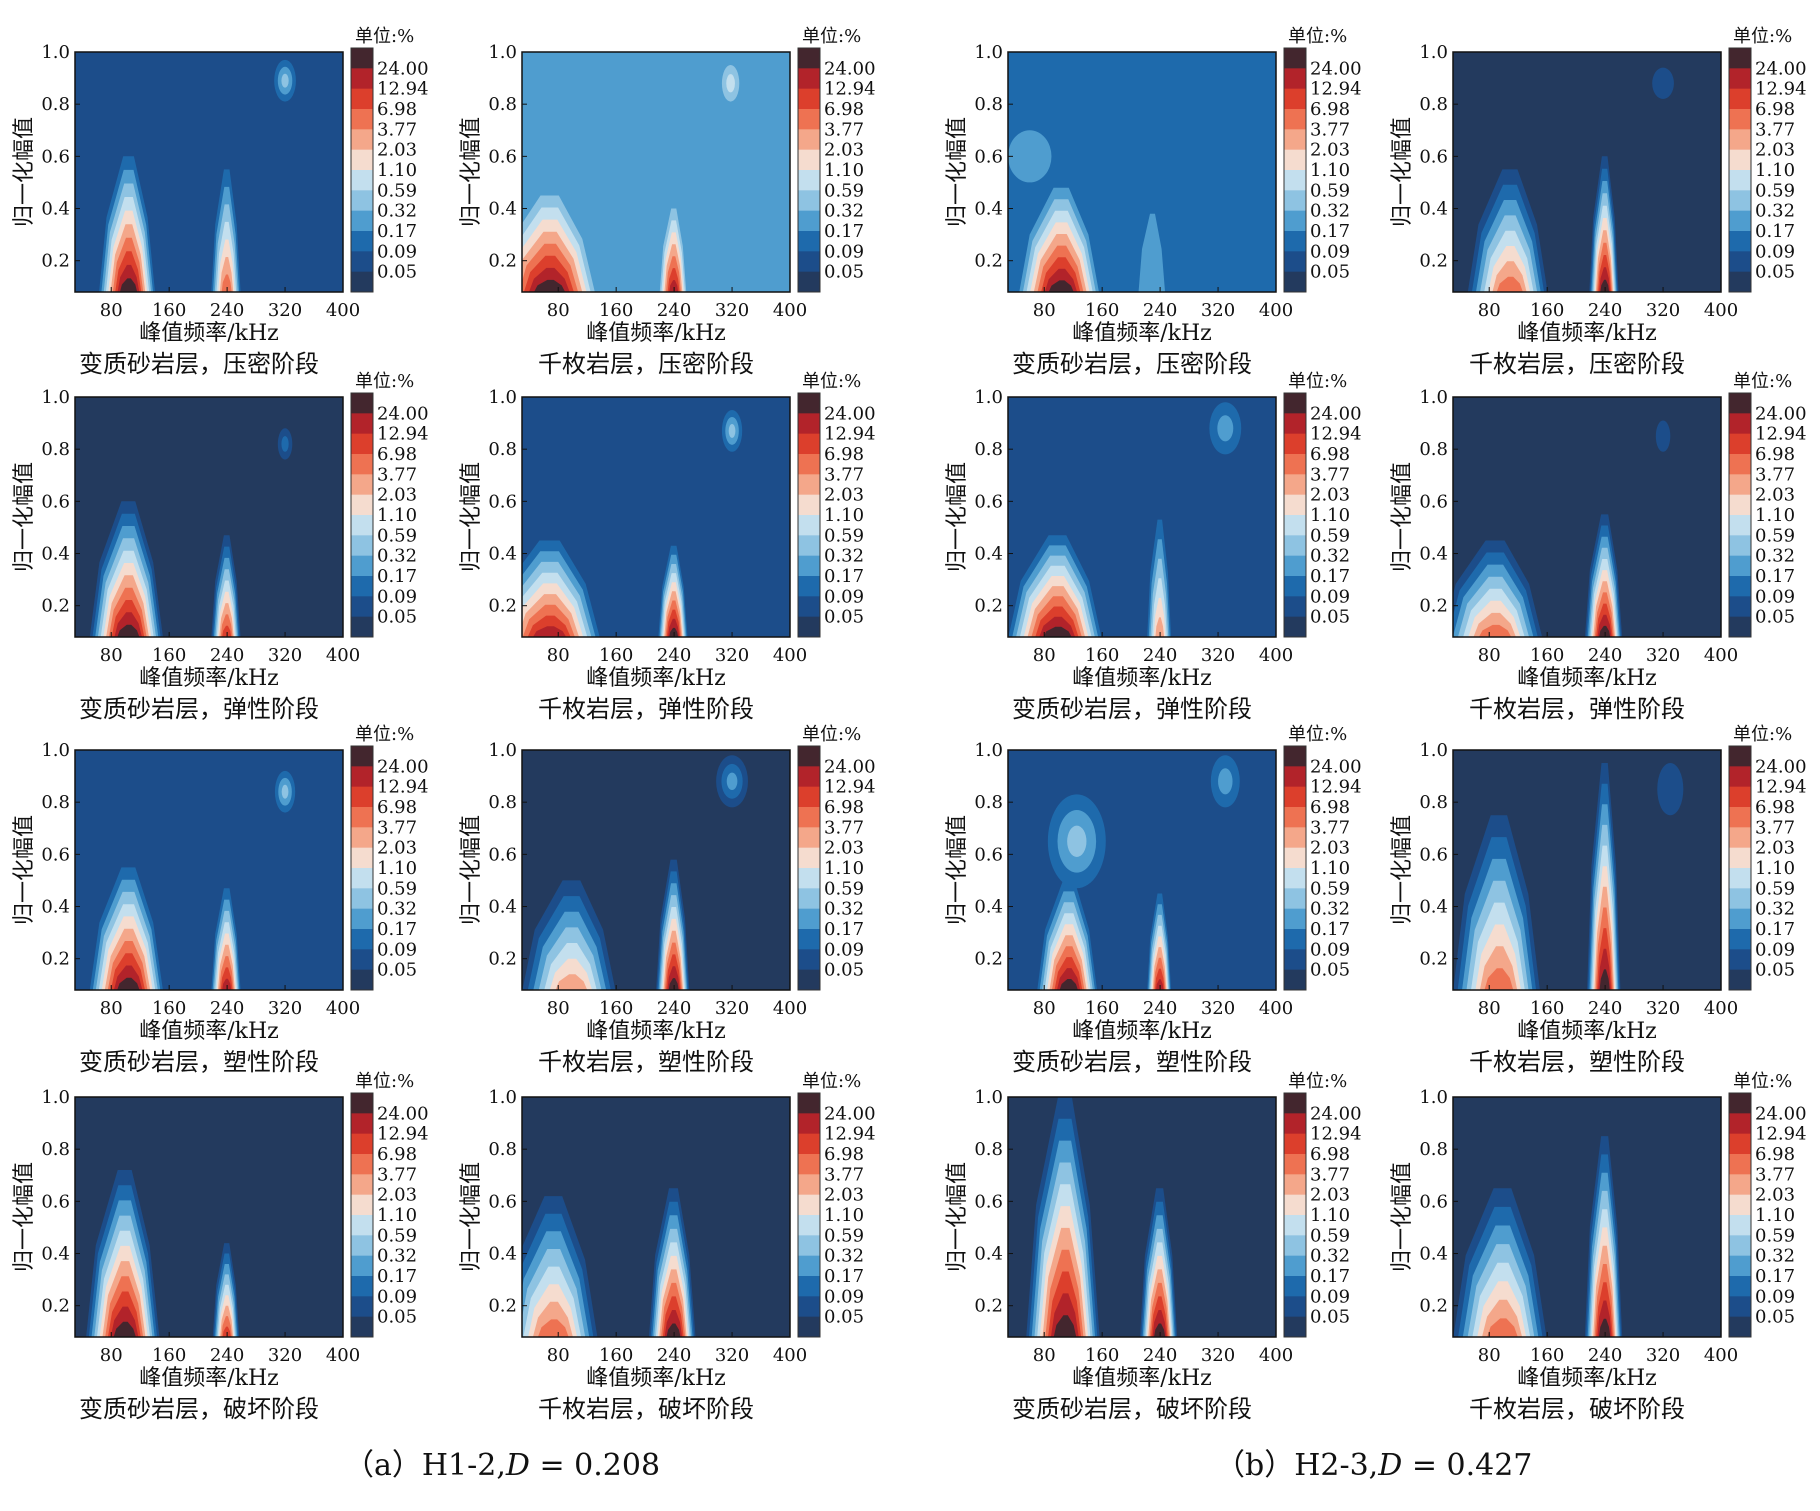 The image size is (1820, 1511). I want to click on colorbar-label: 0.59, so click(844, 1235).